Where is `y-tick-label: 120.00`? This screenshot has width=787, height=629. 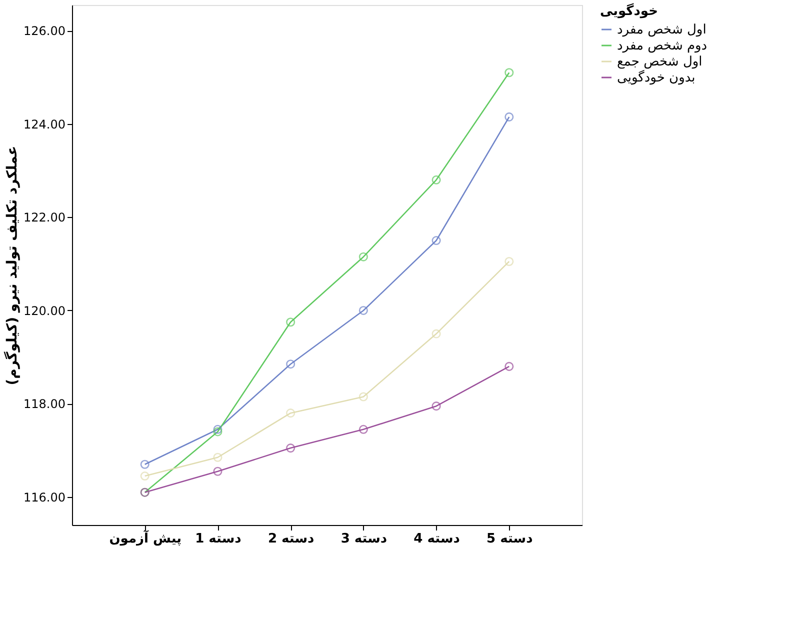
y-tick-label: 120.00 is located at coordinates (45, 311).